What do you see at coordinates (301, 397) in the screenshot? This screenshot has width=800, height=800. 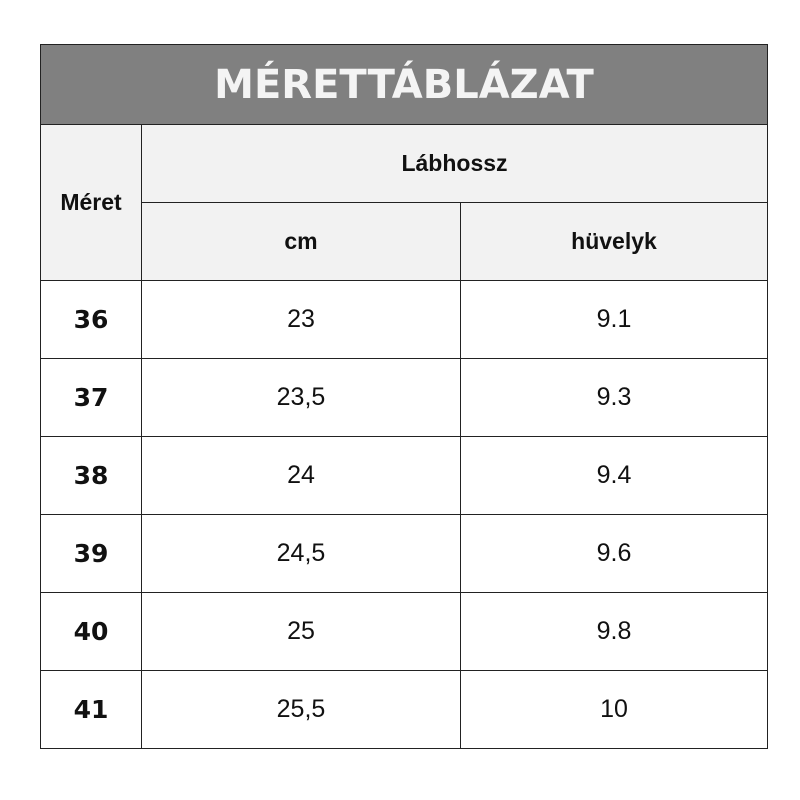 I see `cell-cm: 23,5` at bounding box center [301, 397].